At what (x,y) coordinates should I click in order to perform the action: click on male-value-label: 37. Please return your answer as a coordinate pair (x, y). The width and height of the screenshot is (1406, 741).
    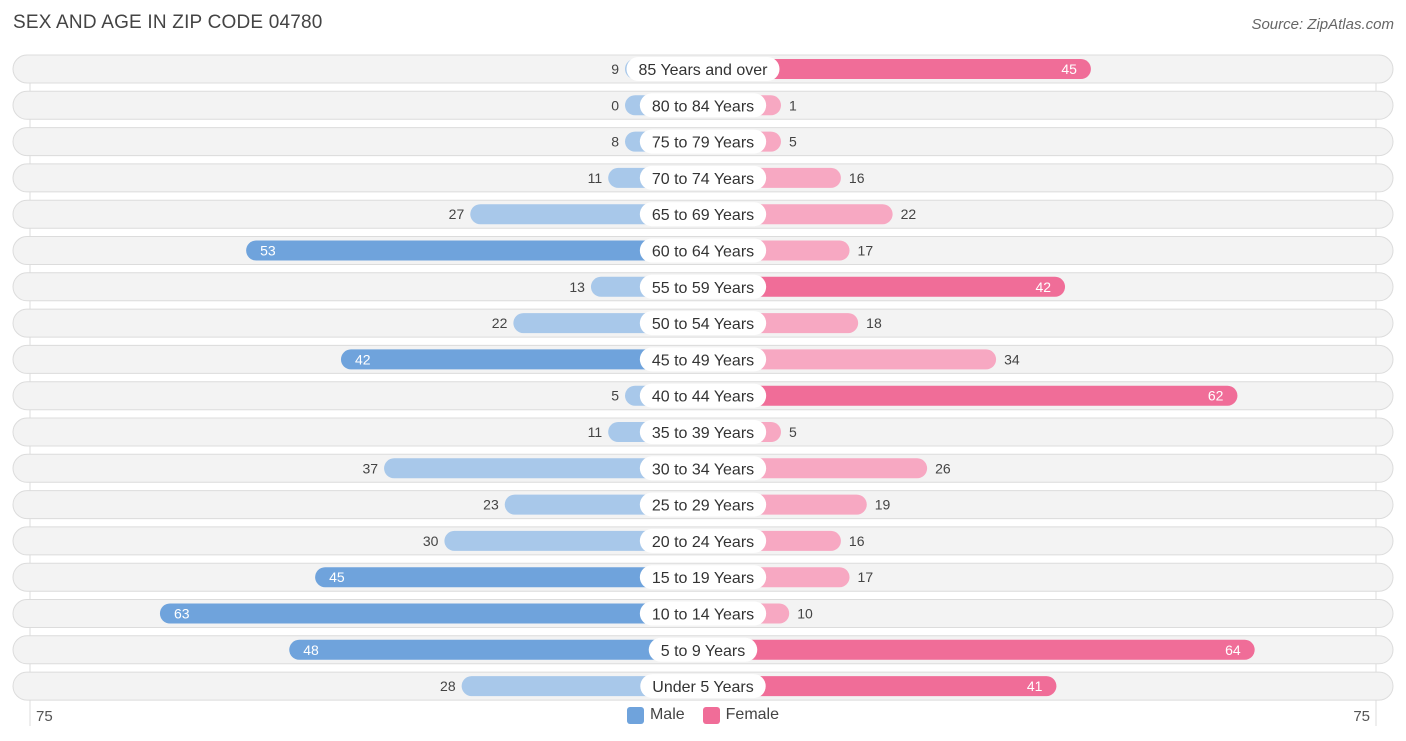
    Looking at the image, I should click on (370, 468).